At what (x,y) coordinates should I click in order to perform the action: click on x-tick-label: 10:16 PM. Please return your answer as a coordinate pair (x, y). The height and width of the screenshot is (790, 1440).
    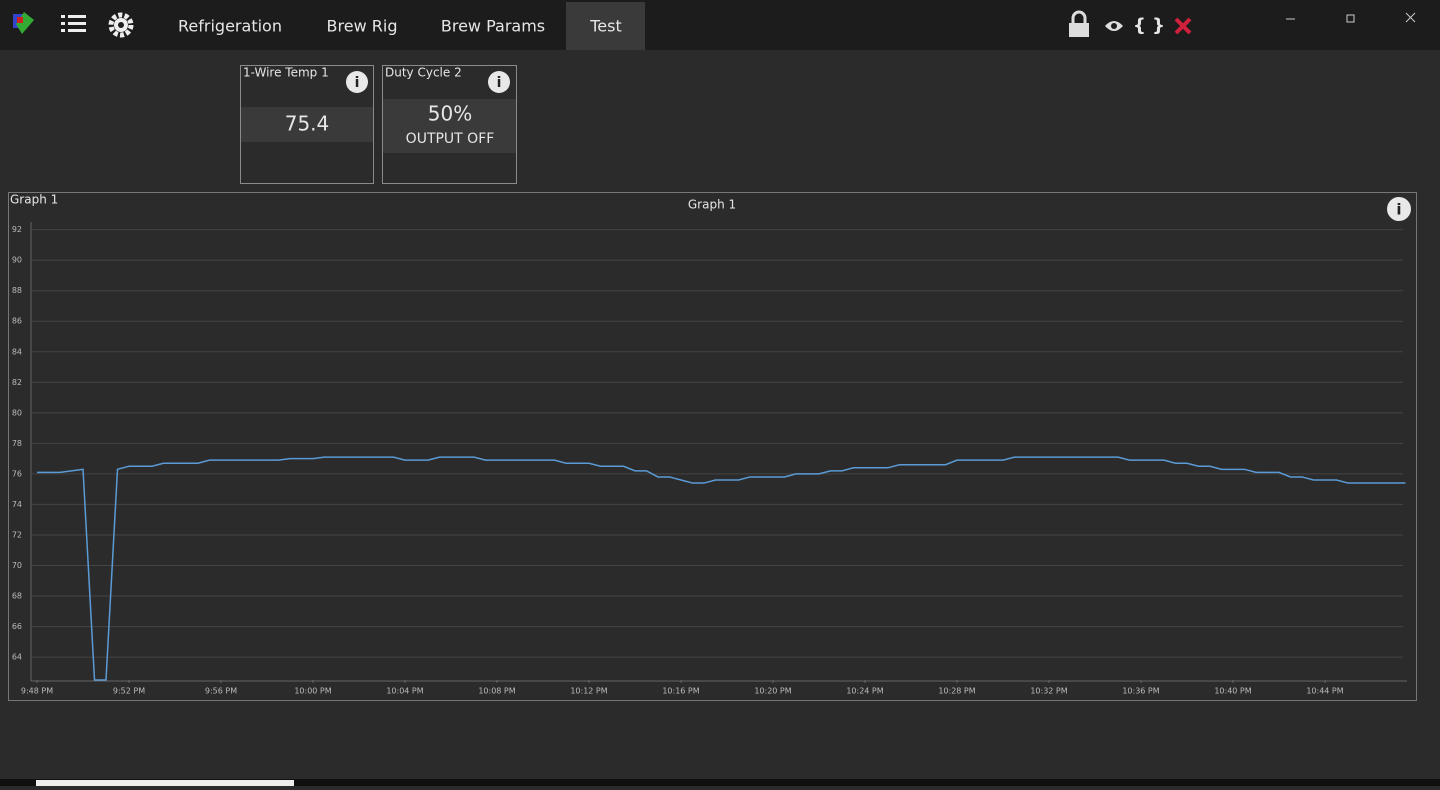
    Looking at the image, I should click on (680, 691).